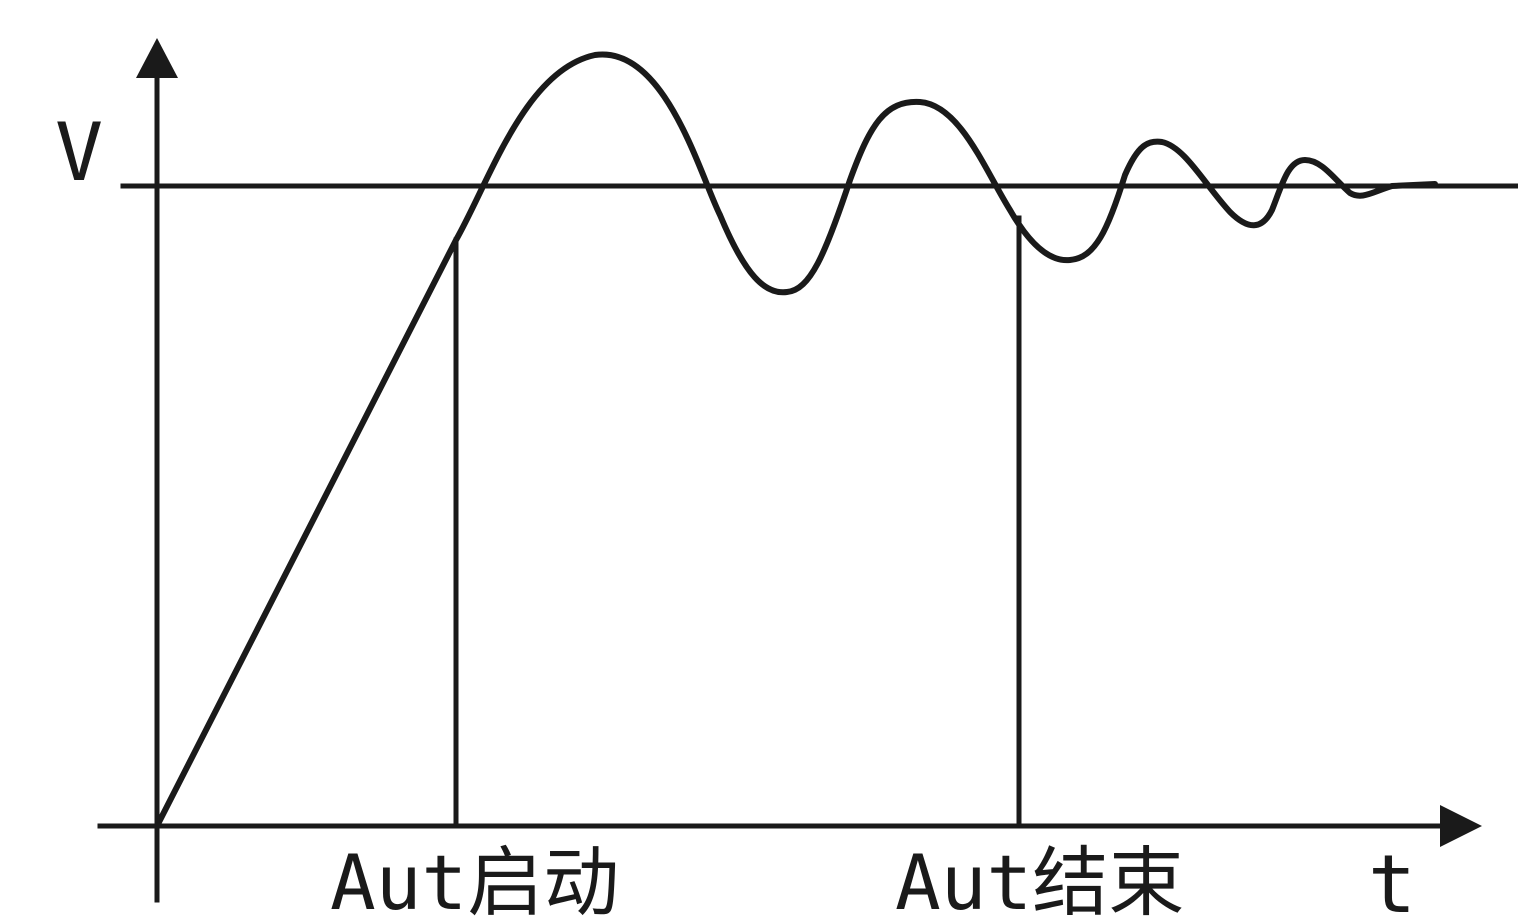 The height and width of the screenshot is (919, 1518). Describe the element at coordinates (1039, 878) in the screenshot. I see `autotune-end-label: Aut结束` at that location.